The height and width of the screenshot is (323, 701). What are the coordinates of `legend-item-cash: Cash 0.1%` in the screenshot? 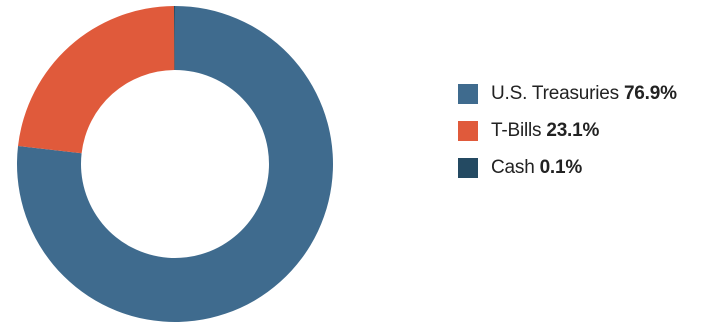 It's located at (578, 168).